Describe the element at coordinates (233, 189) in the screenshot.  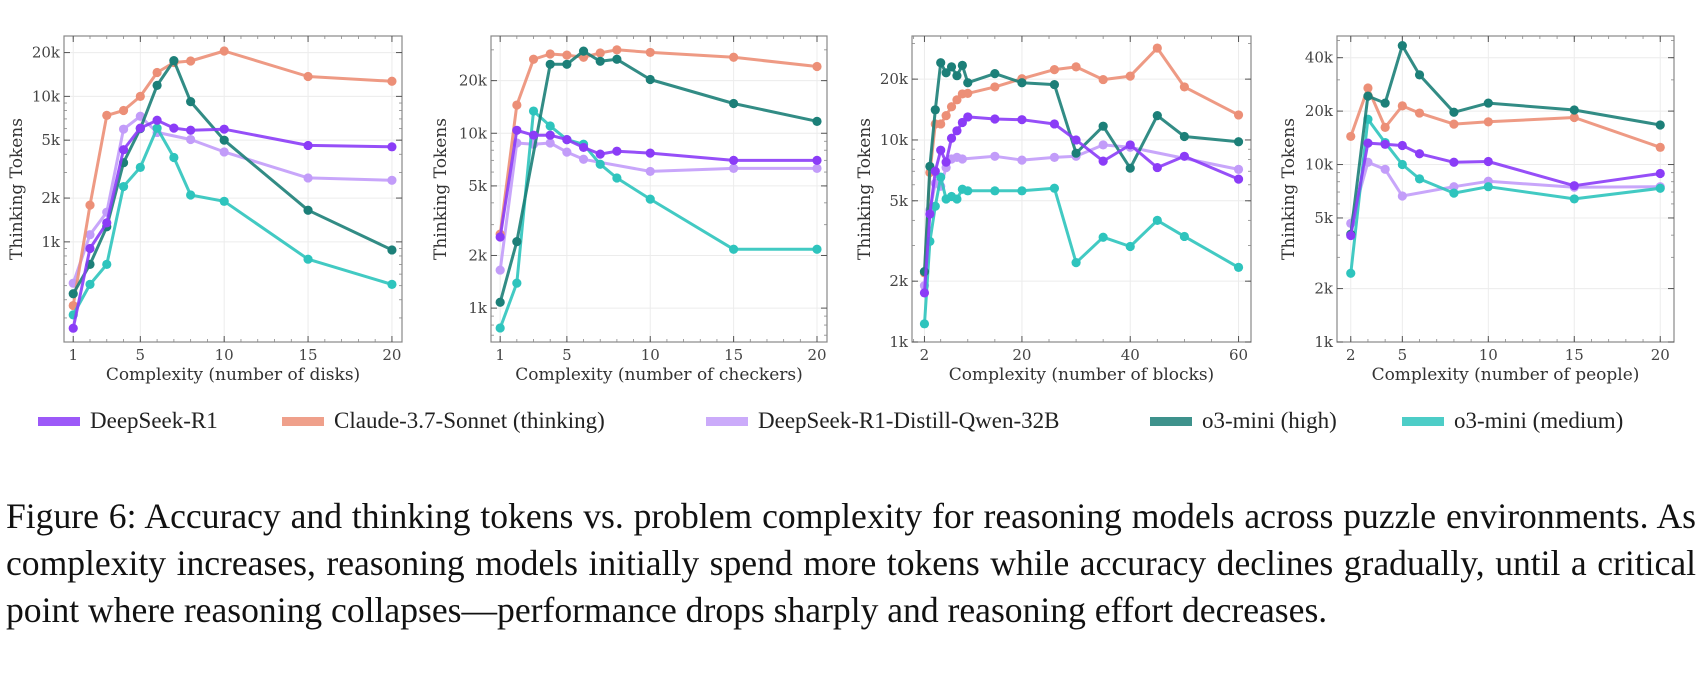
I see `plot-frame` at that location.